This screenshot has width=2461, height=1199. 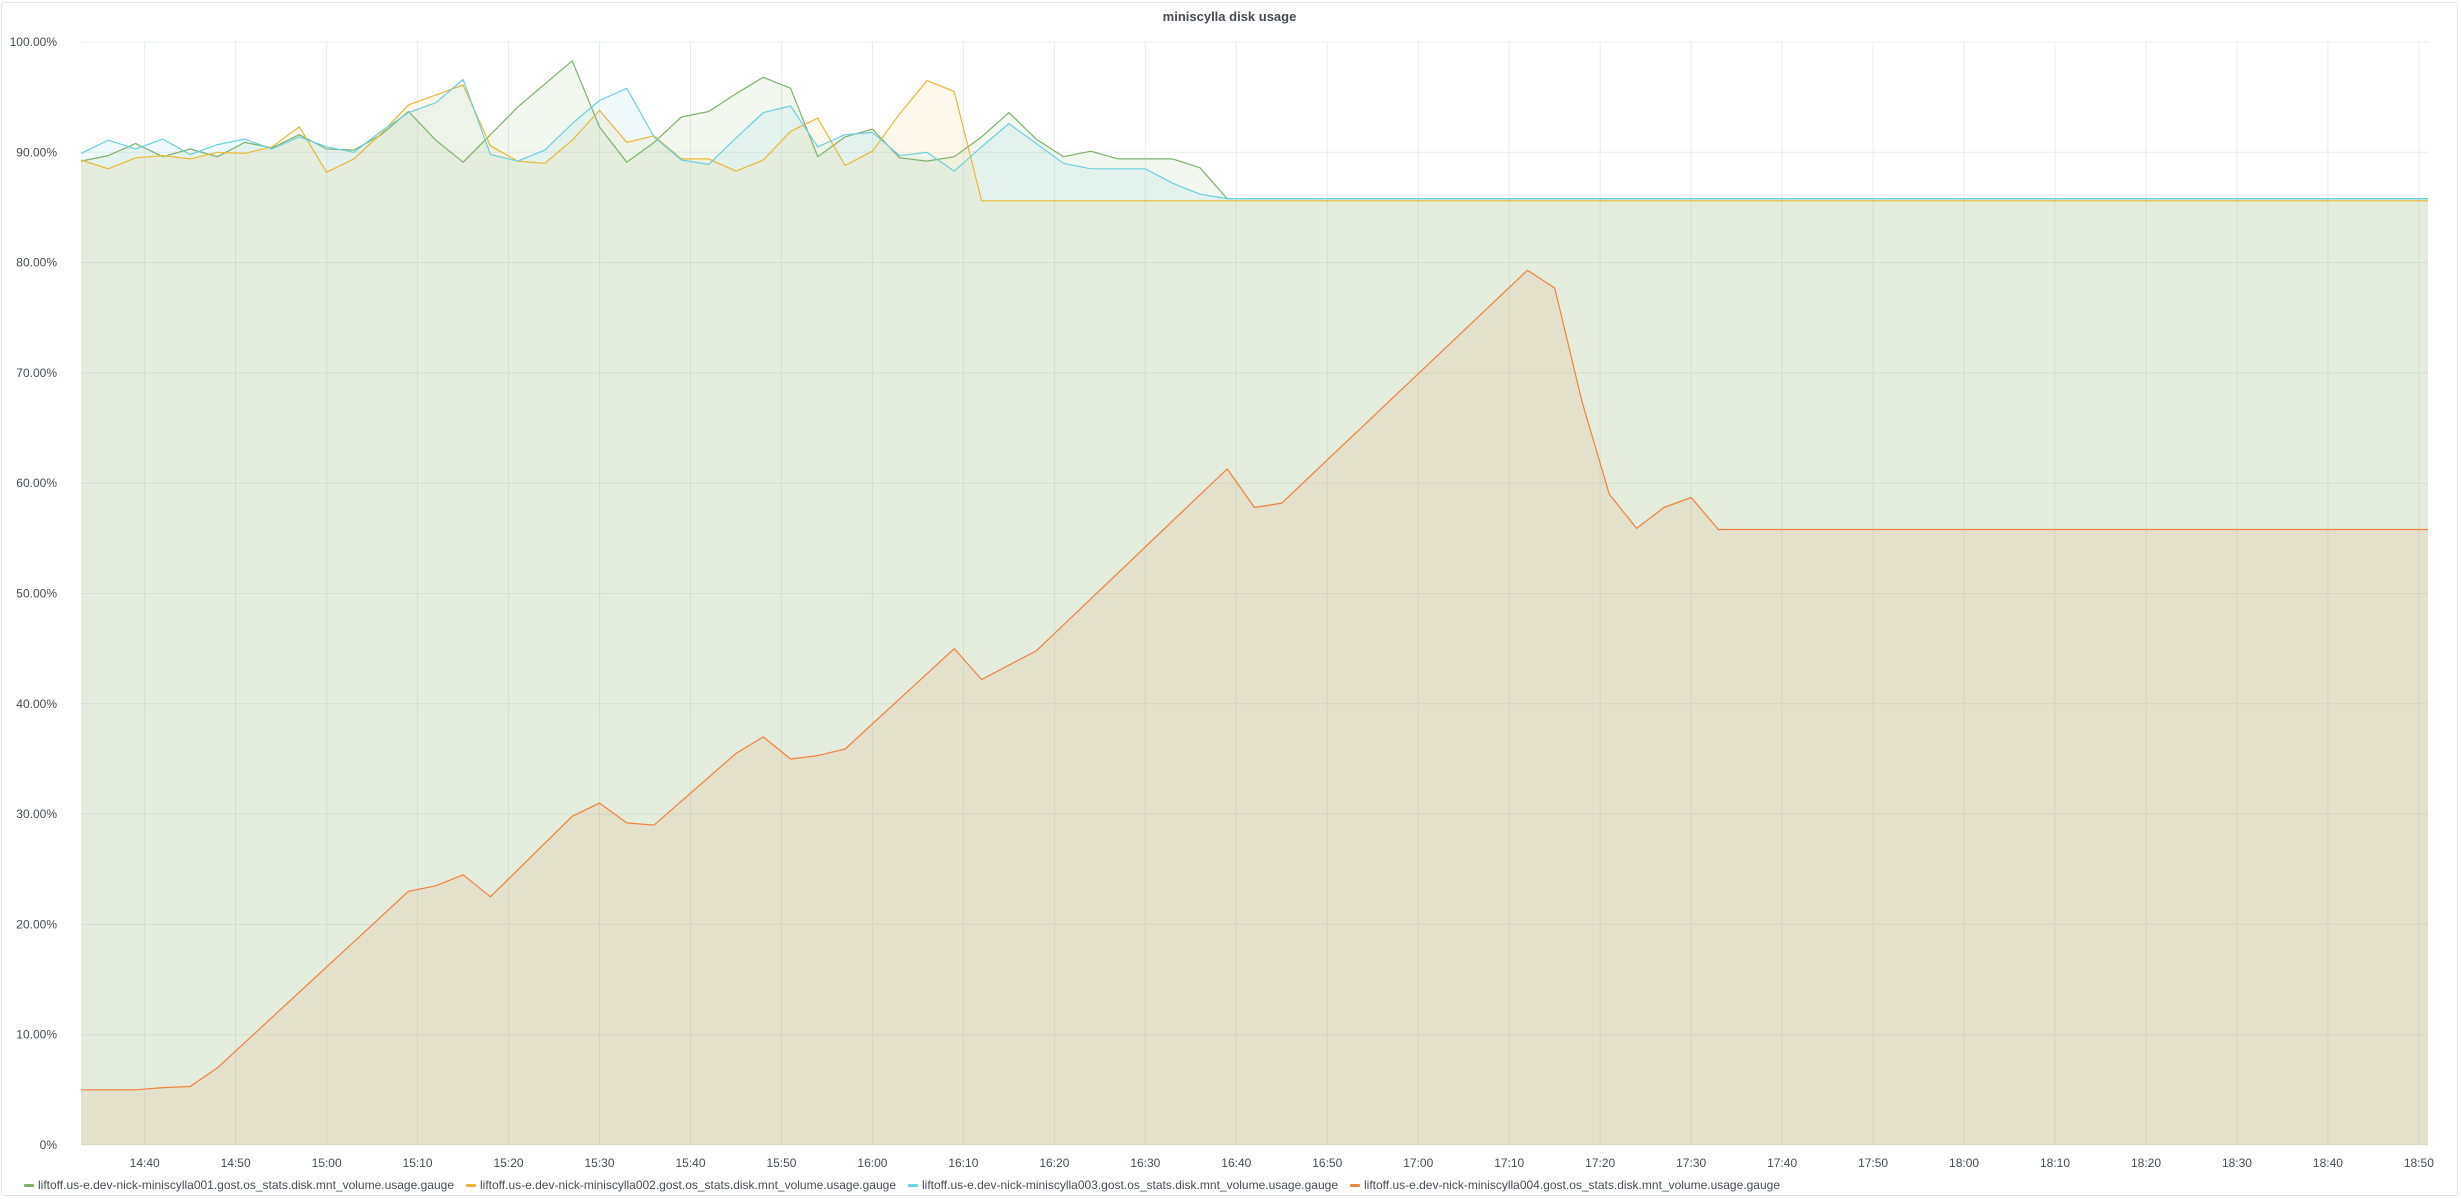 I want to click on y-tick-label: 80.00%, so click(x=36, y=263).